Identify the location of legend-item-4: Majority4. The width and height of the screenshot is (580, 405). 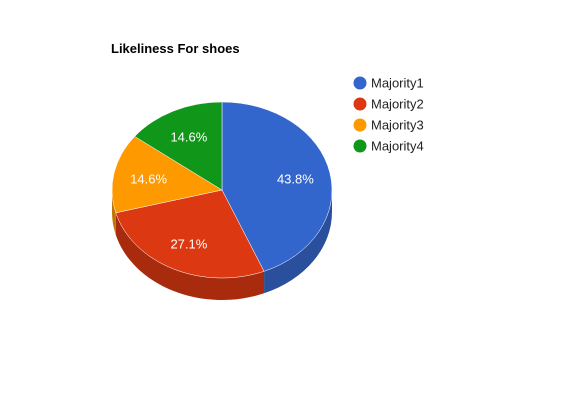
(388, 146).